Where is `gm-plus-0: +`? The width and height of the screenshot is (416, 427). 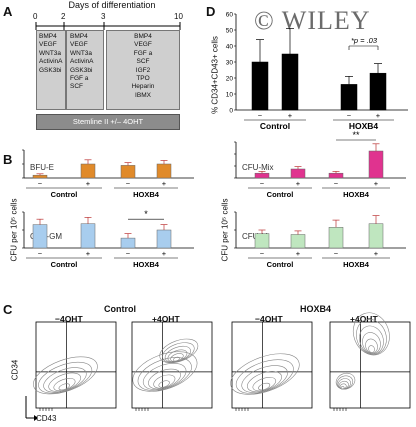
gm-plus-0: + is located at coordinates (88, 253).